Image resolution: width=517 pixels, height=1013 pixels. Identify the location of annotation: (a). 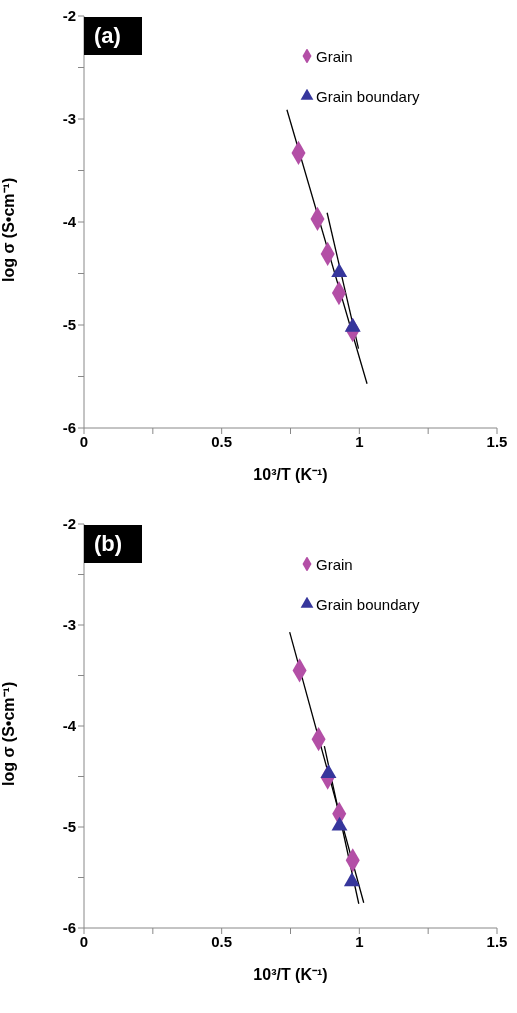
(113, 36).